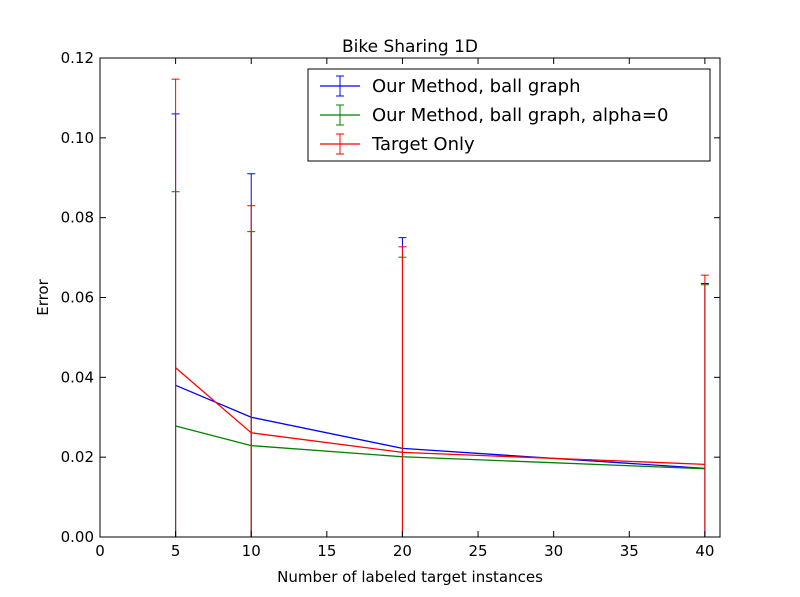 Image resolution: width=800 pixels, height=597 pixels. Describe the element at coordinates (629, 551) in the screenshot. I see `x-tick-label: 35` at that location.